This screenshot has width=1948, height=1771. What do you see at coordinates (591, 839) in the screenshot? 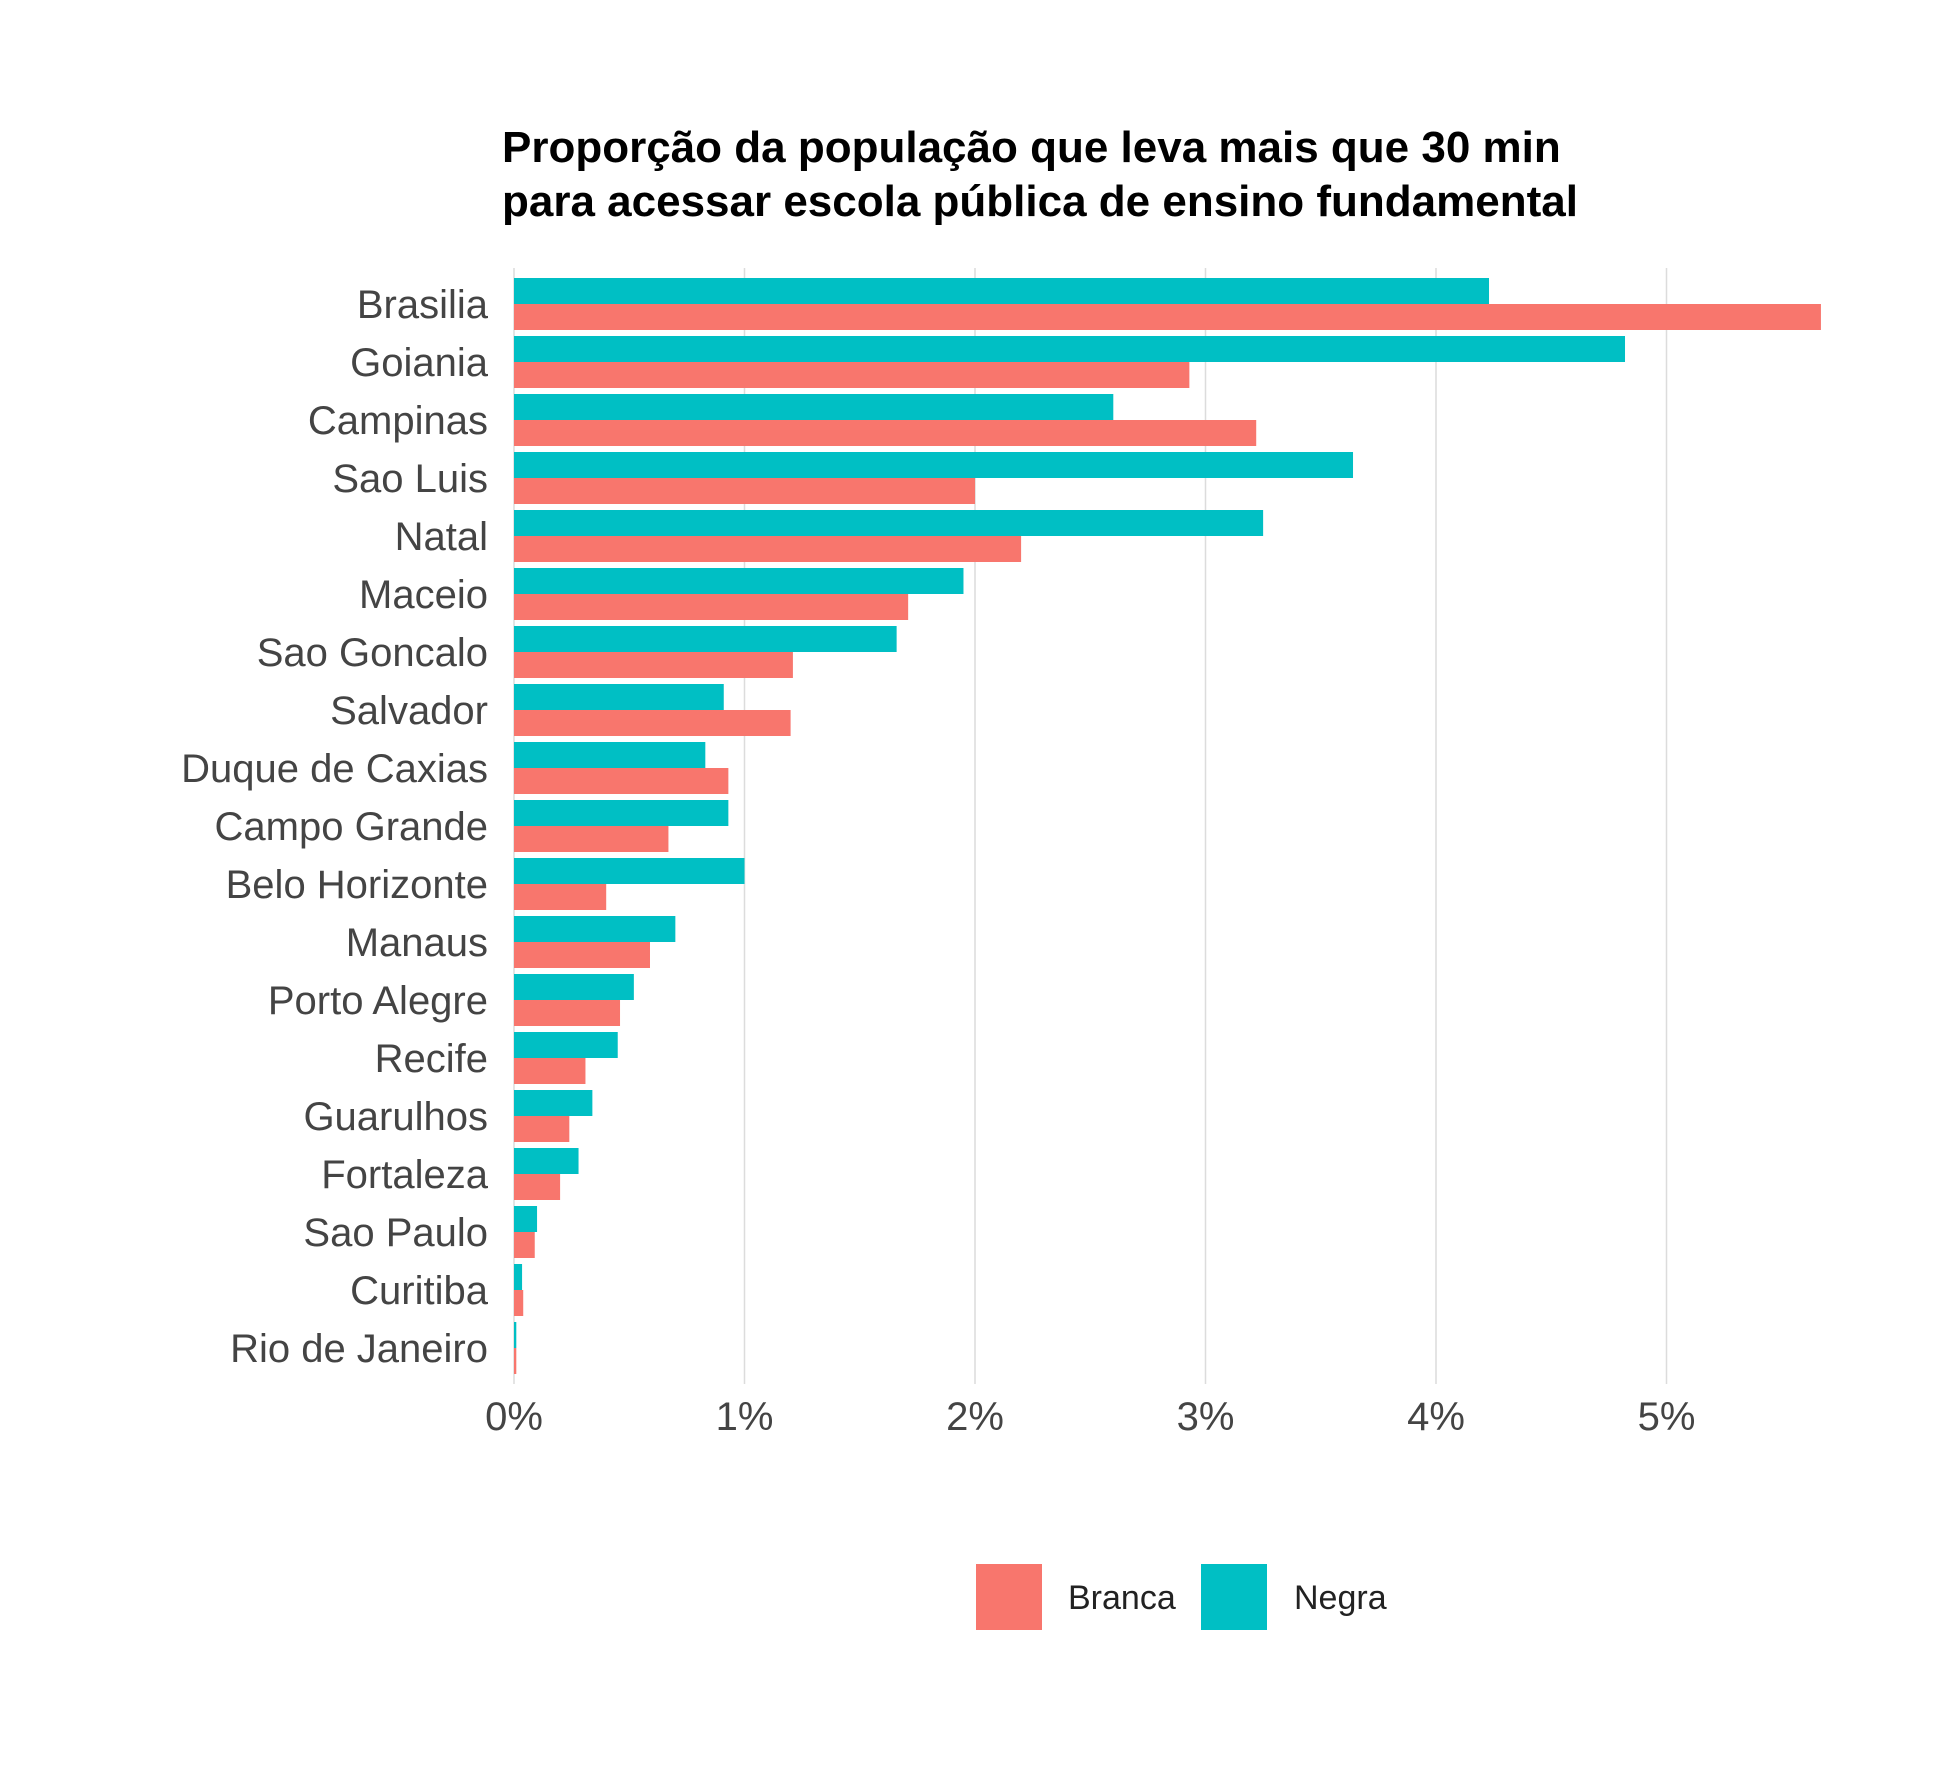
I see `bar-branca-campo-grande` at bounding box center [591, 839].